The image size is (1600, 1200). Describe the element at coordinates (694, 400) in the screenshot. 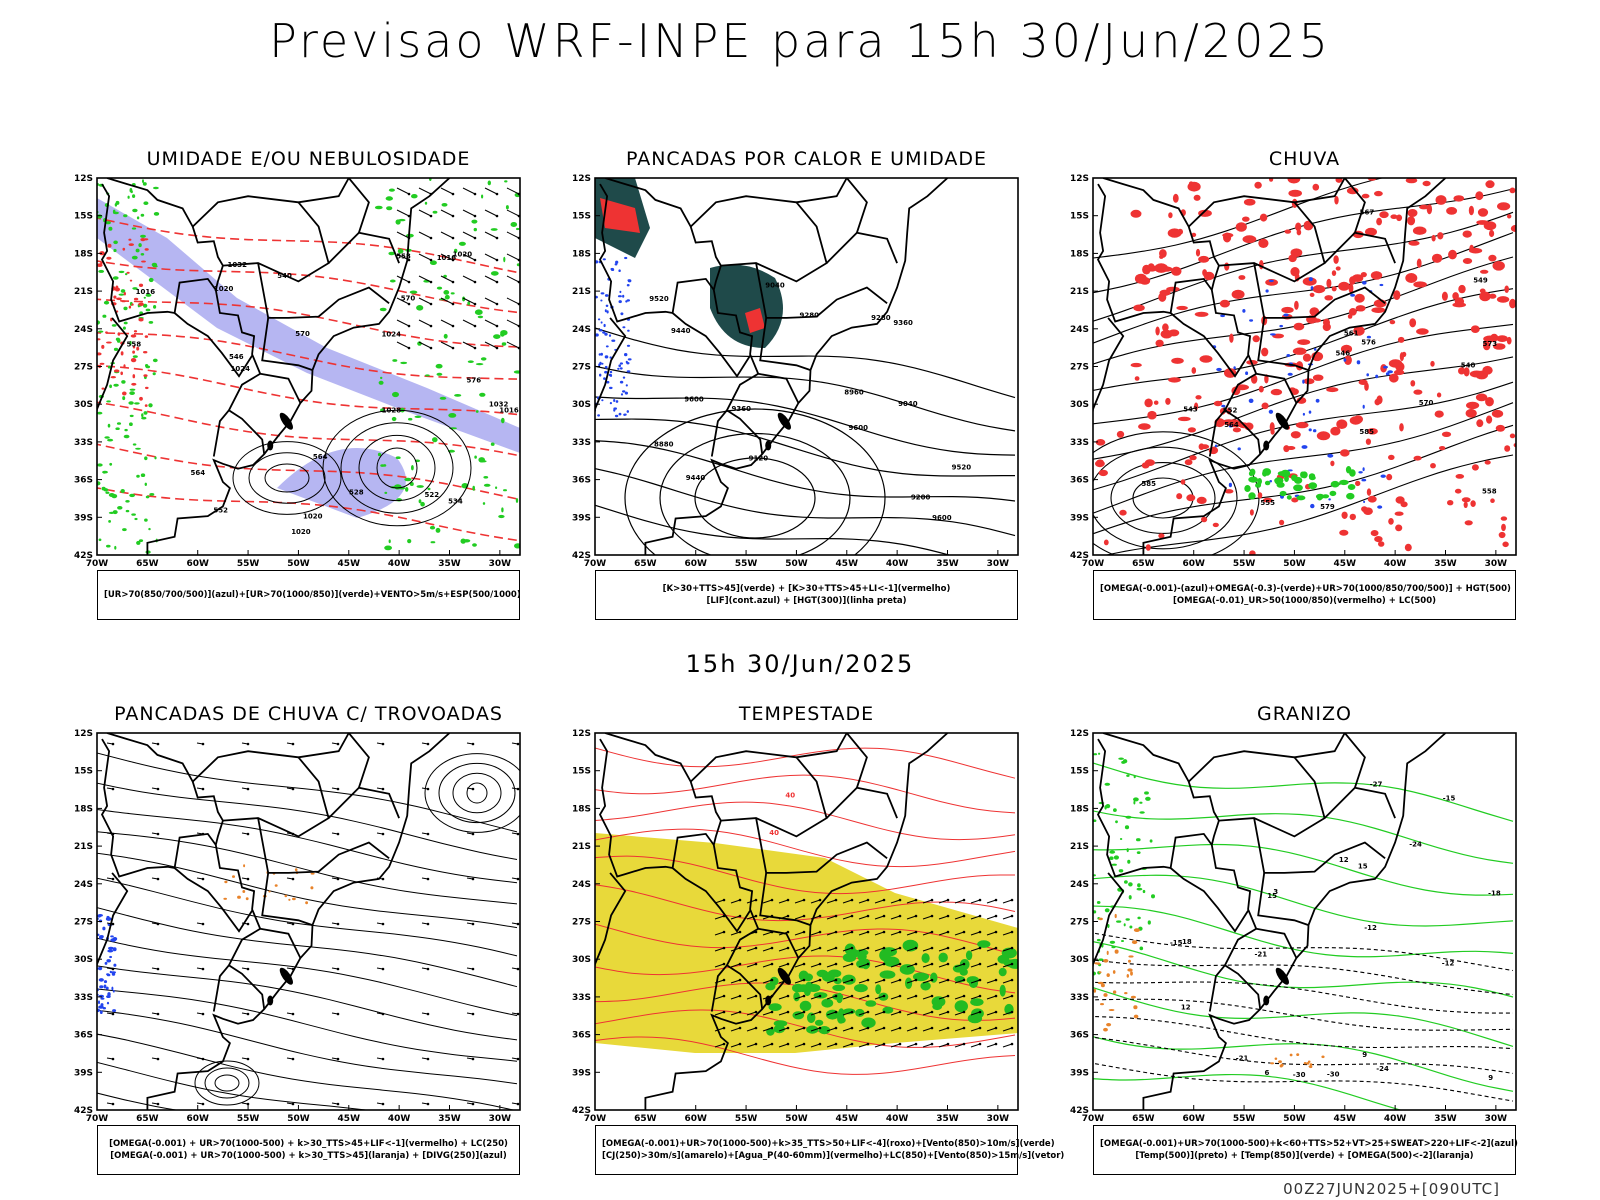

I see `contour-label: 9600` at that location.